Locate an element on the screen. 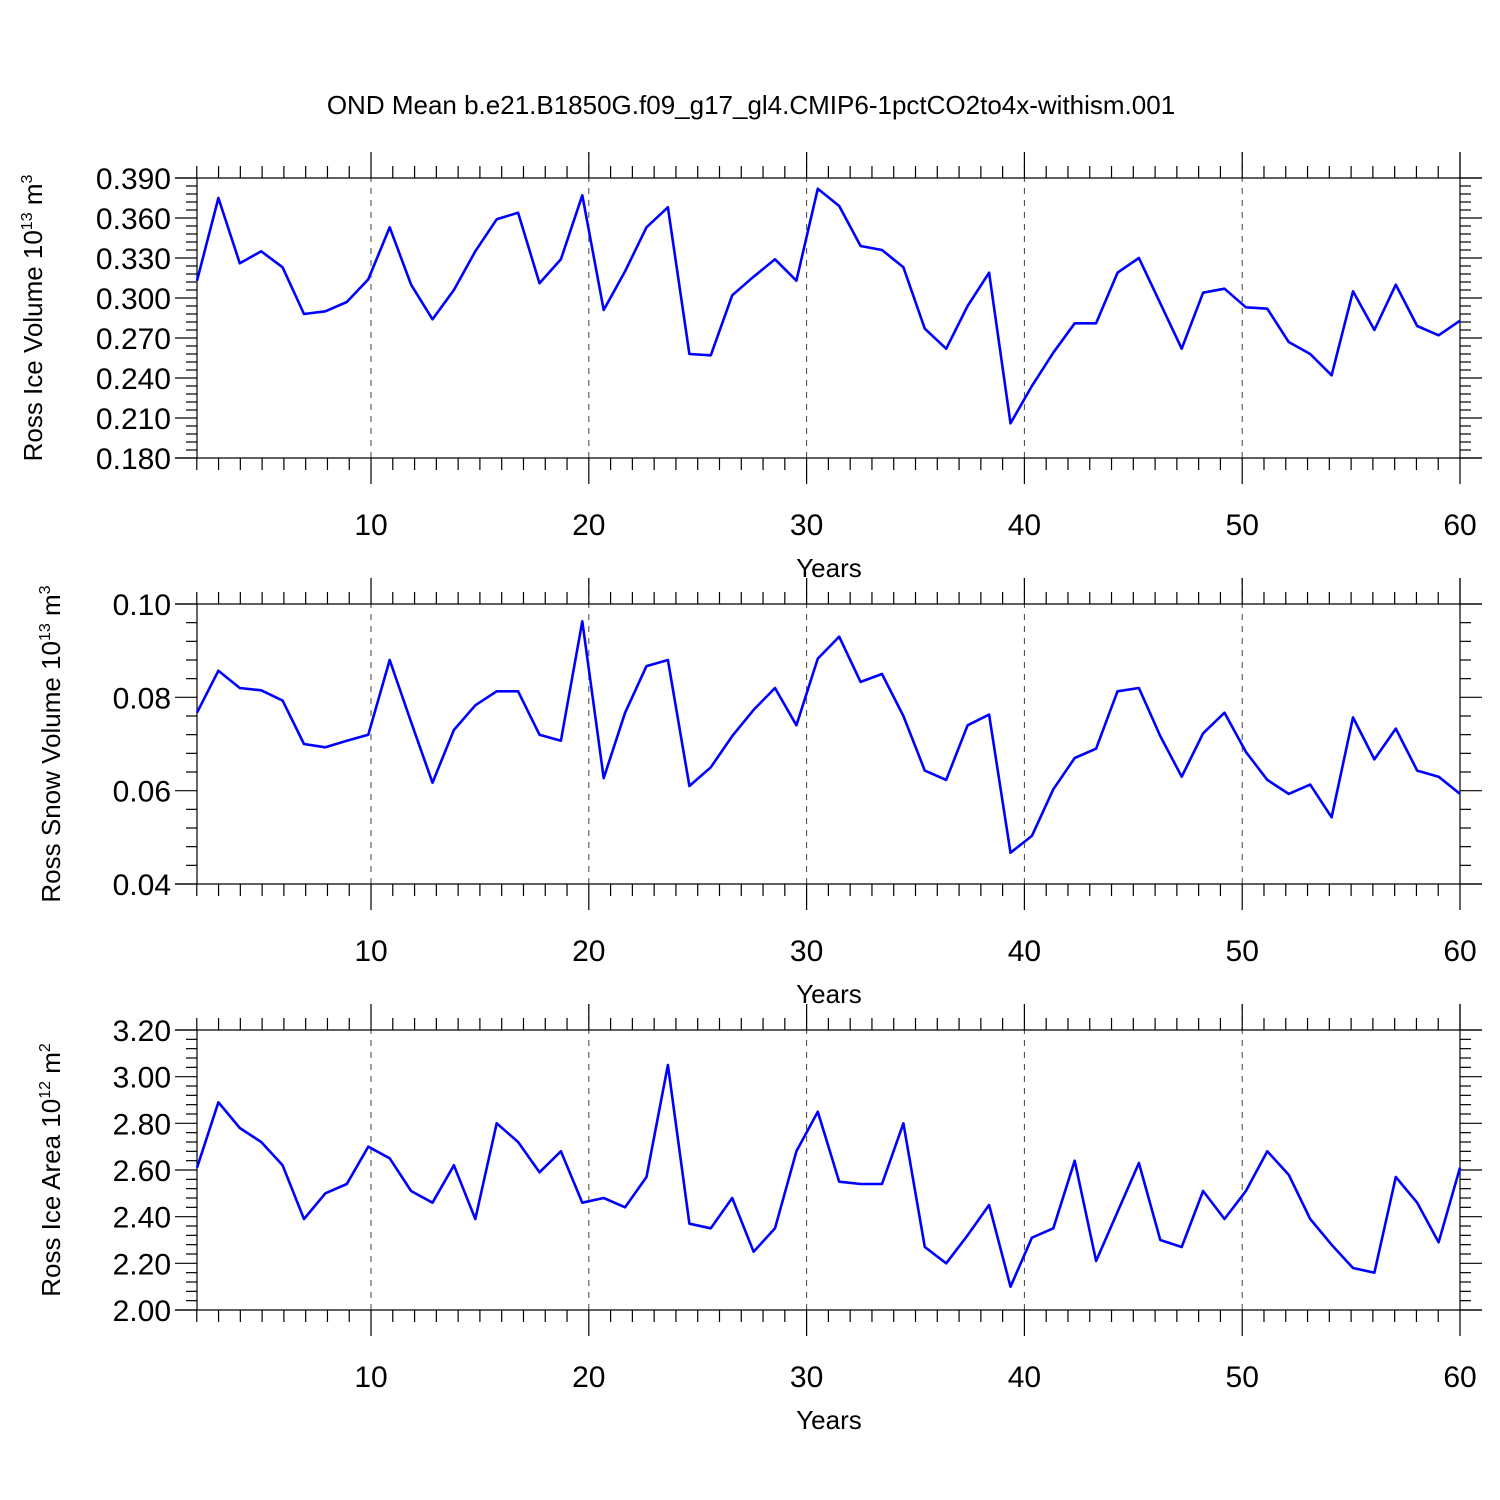  y-tick-label: 0.180 is located at coordinates (133, 459).